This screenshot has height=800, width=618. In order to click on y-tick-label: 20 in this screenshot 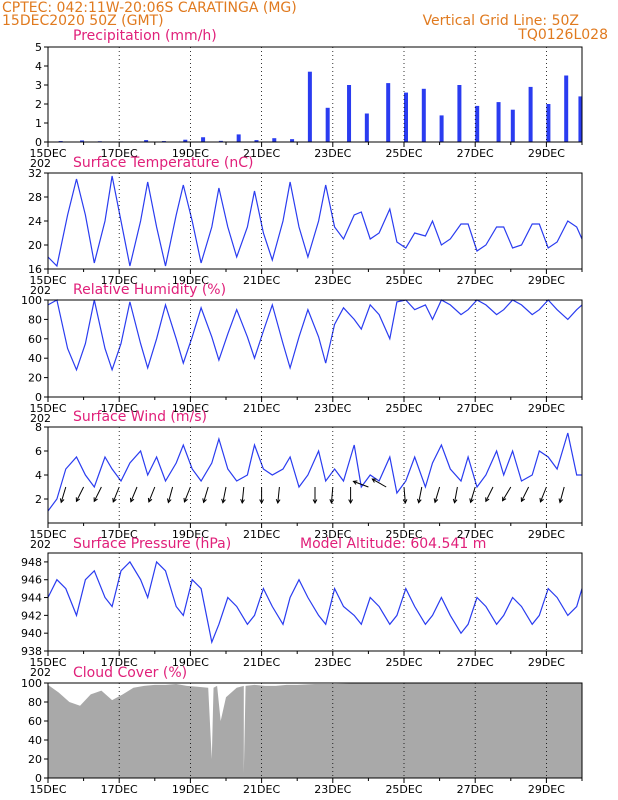, I will do `click(35, 759)`.